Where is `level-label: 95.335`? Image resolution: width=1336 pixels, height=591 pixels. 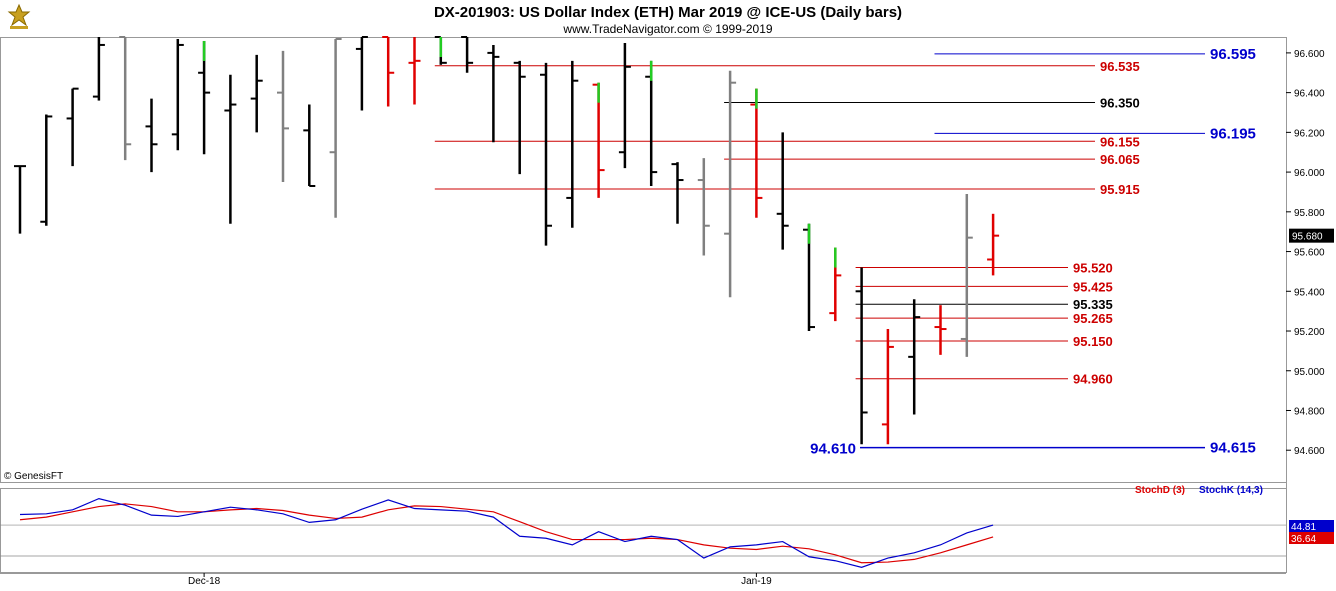
level-label: 95.335 is located at coordinates (1093, 304).